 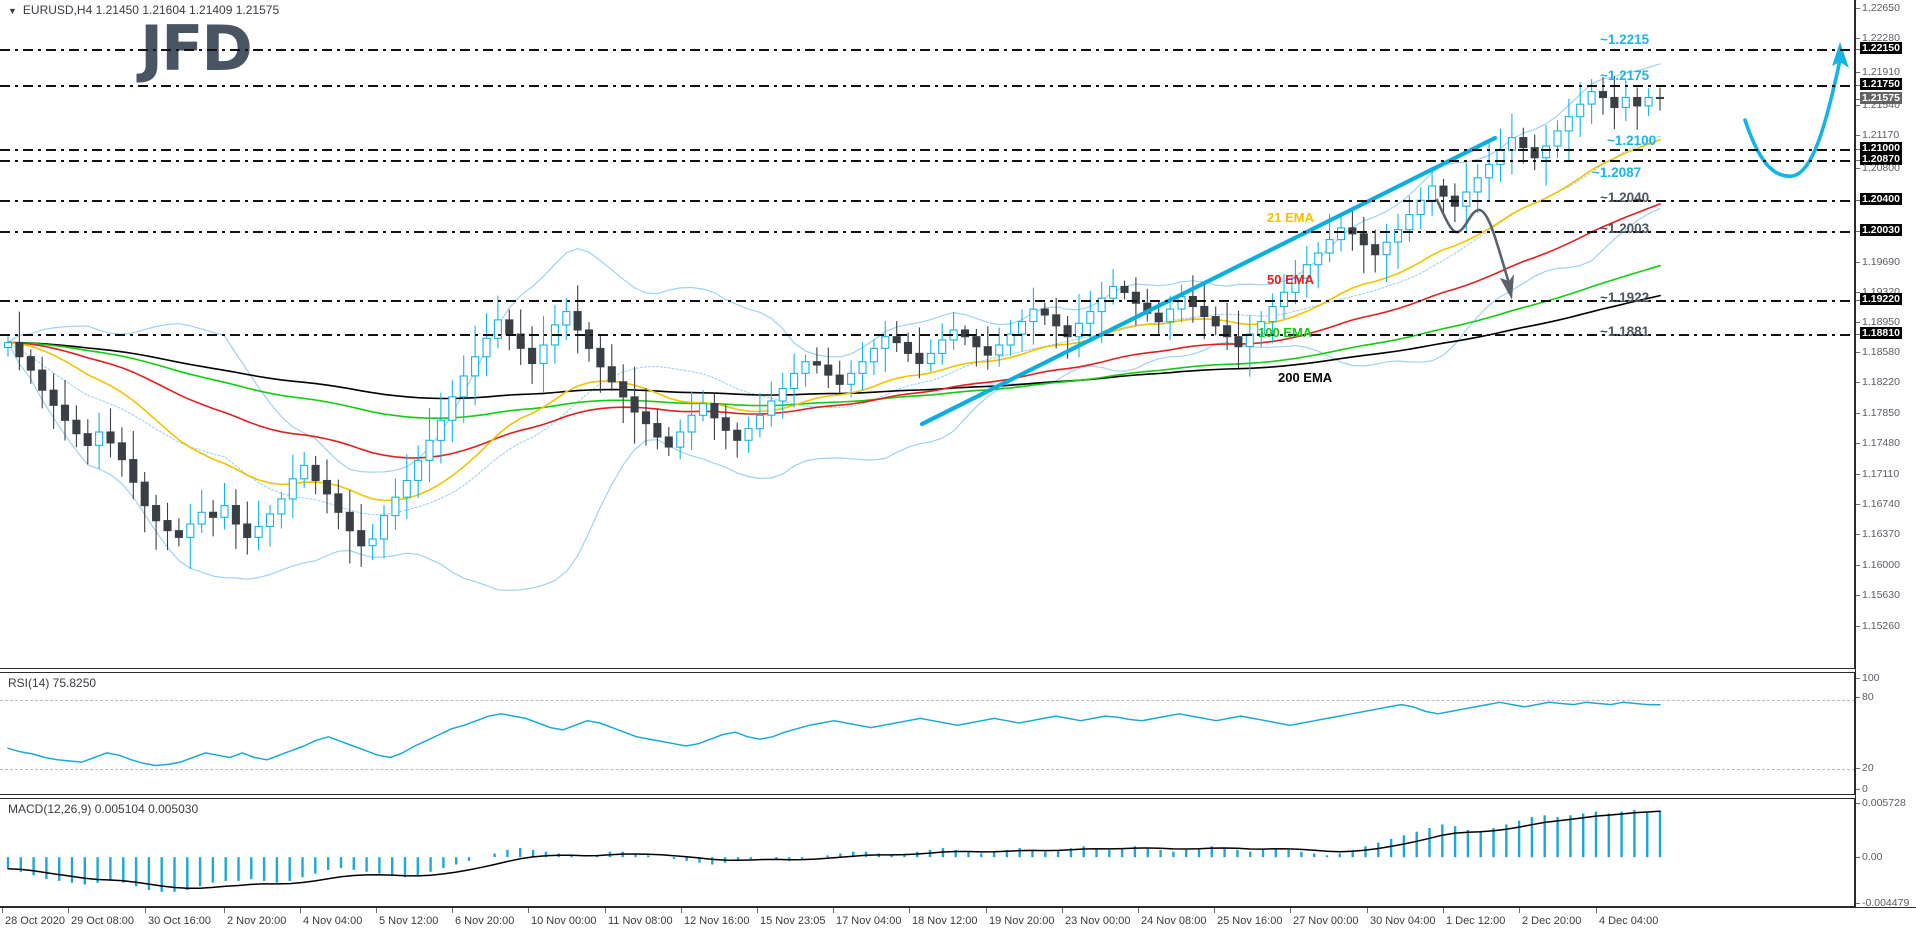 What do you see at coordinates (1250, 921) in the screenshot?
I see `time-axis-tick-label: 25 Nov 16:00` at bounding box center [1250, 921].